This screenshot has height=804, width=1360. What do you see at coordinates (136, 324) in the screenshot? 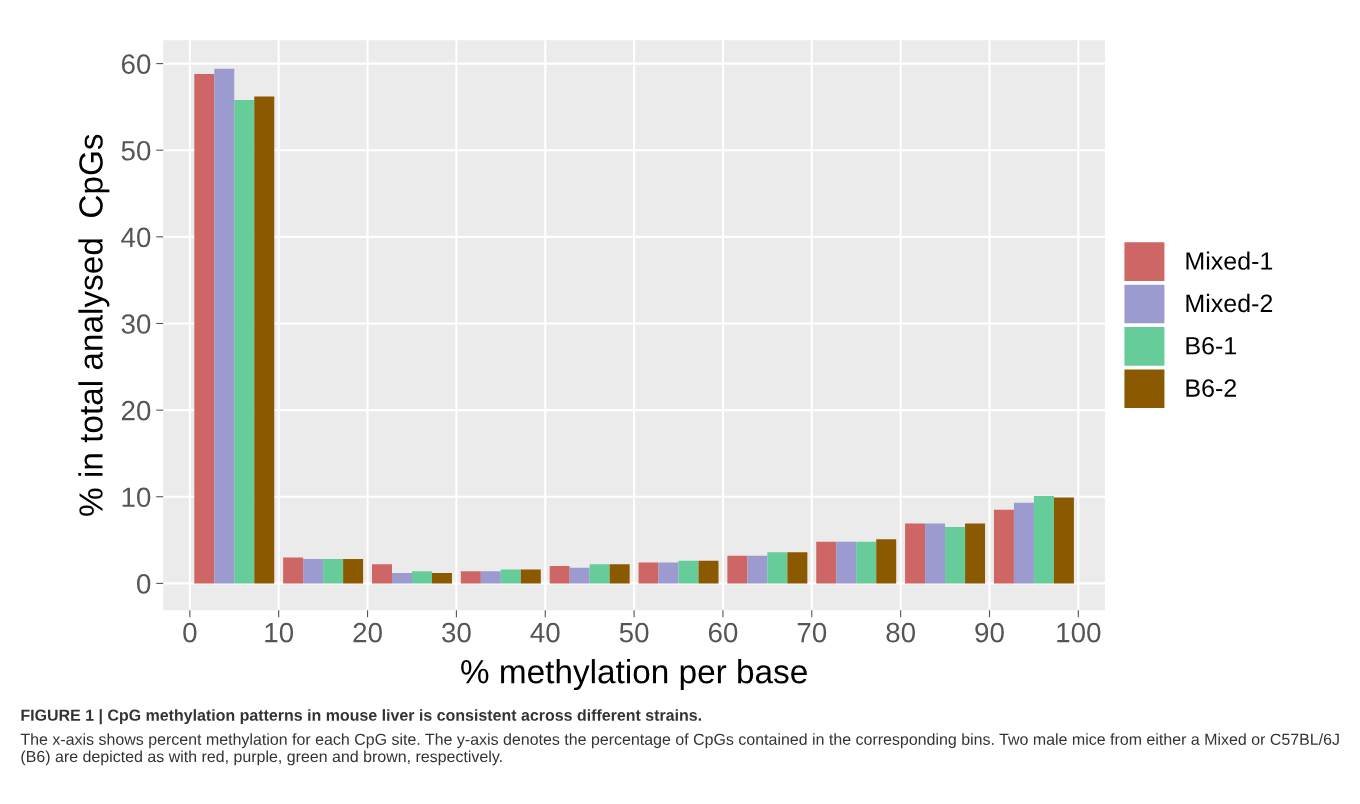
I see `y-tick-label: 30` at bounding box center [136, 324].